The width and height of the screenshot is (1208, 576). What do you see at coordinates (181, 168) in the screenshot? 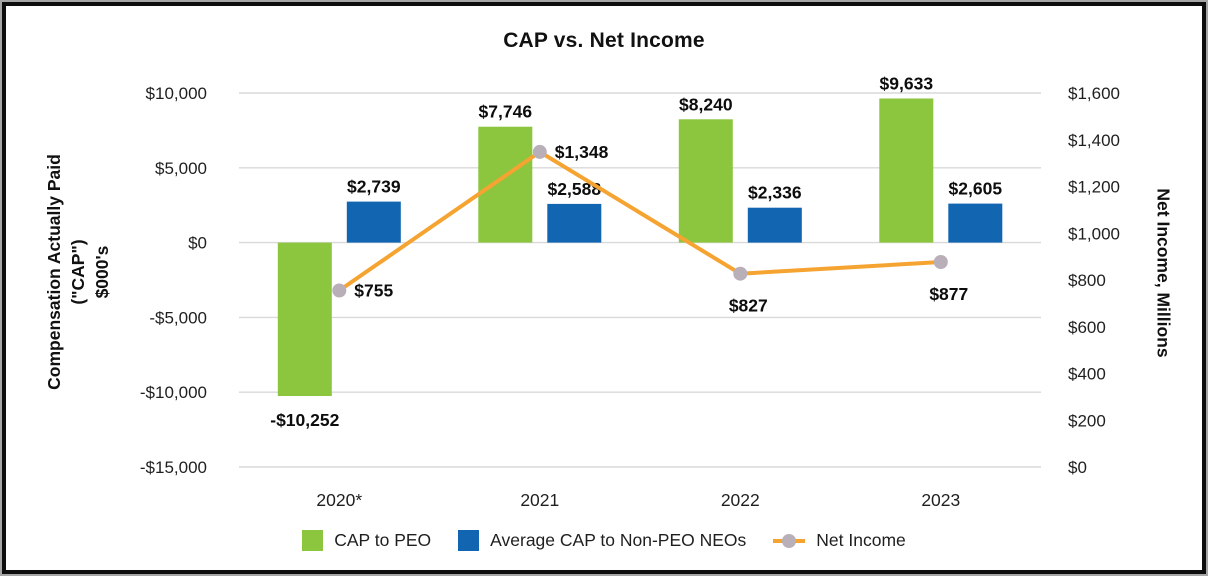
I see `left-axis-tick-label: $5,000` at bounding box center [181, 168].